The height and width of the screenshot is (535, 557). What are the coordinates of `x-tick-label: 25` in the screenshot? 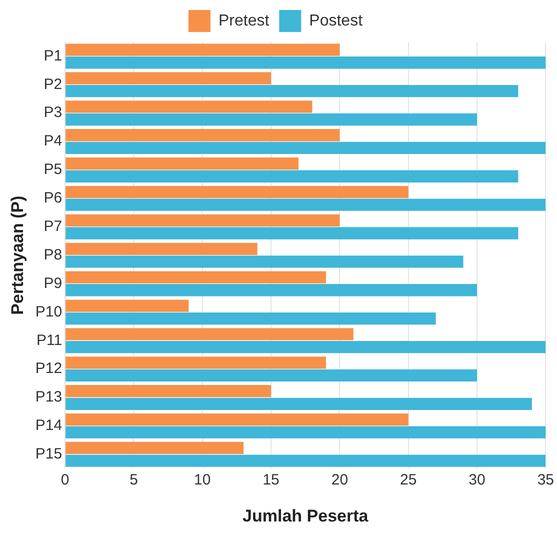 It's located at (408, 480).